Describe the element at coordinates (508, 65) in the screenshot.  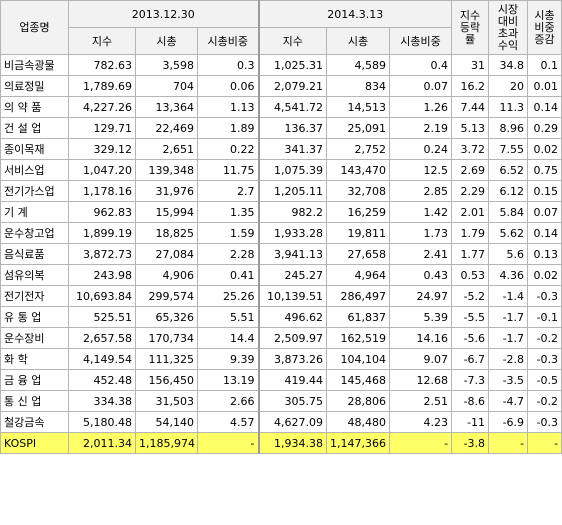
I see `excess-return-cell: 34.8` at that location.